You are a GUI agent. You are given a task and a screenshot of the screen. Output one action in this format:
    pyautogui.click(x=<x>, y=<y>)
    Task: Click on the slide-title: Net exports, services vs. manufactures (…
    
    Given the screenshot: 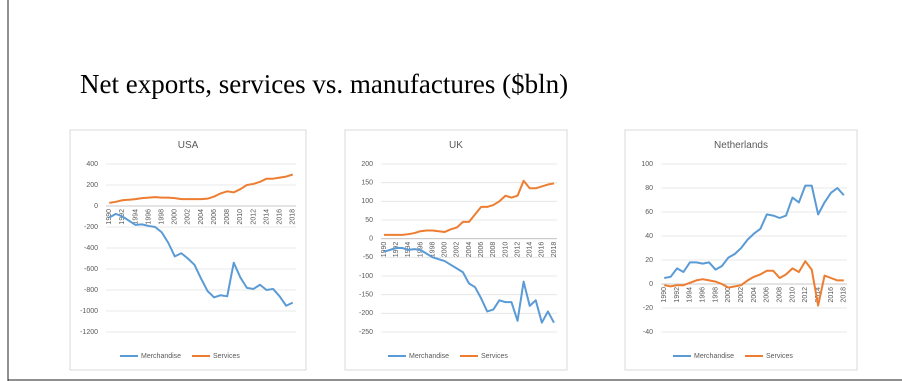 What is the action you would take?
    pyautogui.click(x=324, y=84)
    